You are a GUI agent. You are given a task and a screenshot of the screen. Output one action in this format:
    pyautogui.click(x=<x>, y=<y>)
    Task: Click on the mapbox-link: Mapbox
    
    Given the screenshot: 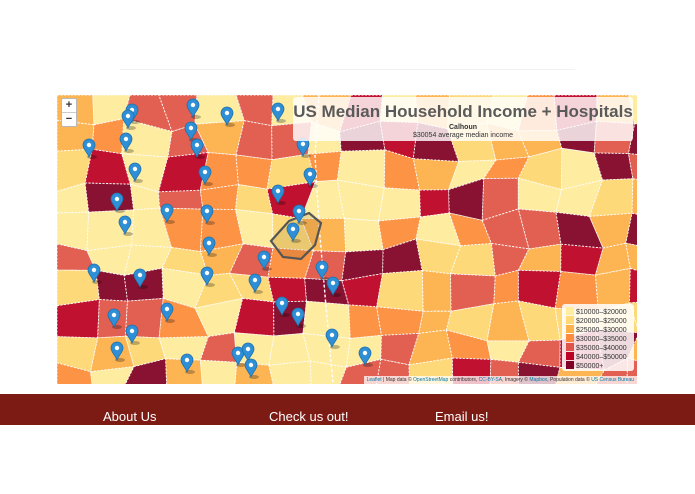 What is the action you would take?
    pyautogui.click(x=538, y=380)
    